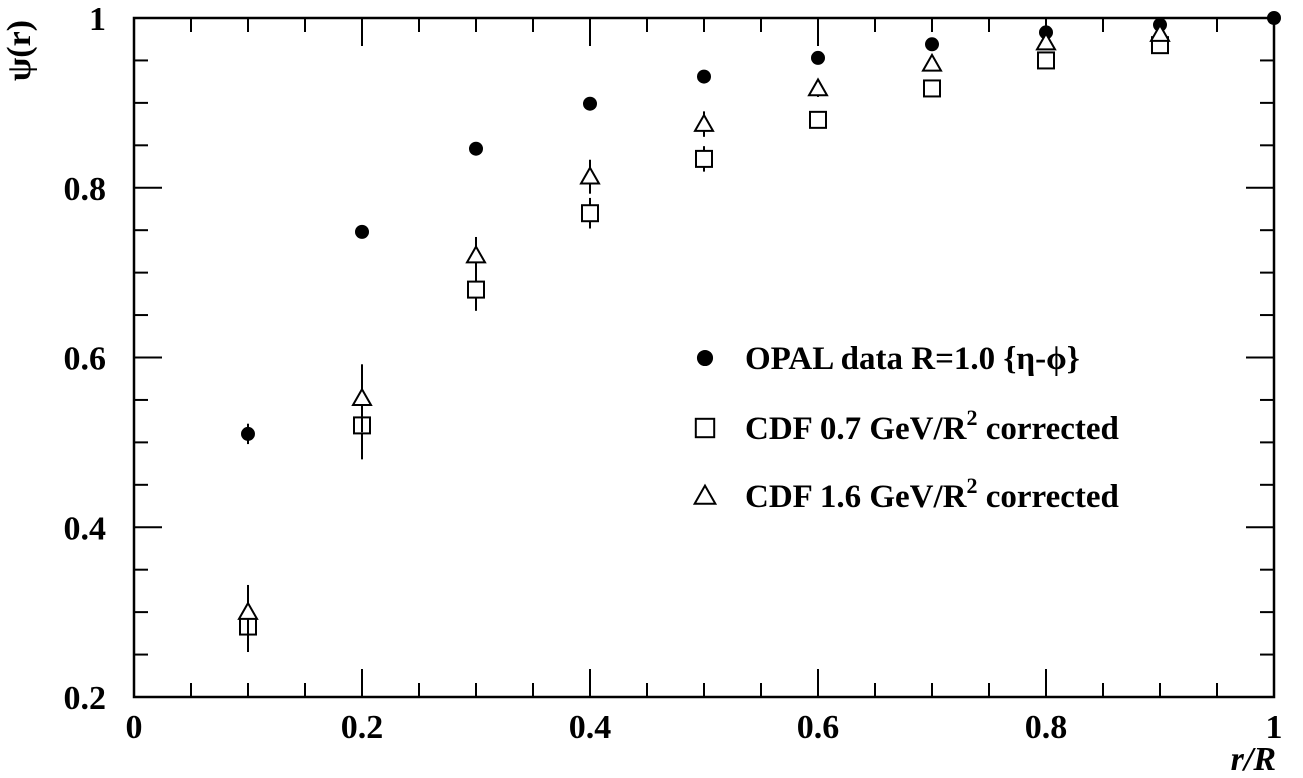  Describe the element at coordinates (85, 528) in the screenshot. I see `y-tick-label: 0.4` at that location.